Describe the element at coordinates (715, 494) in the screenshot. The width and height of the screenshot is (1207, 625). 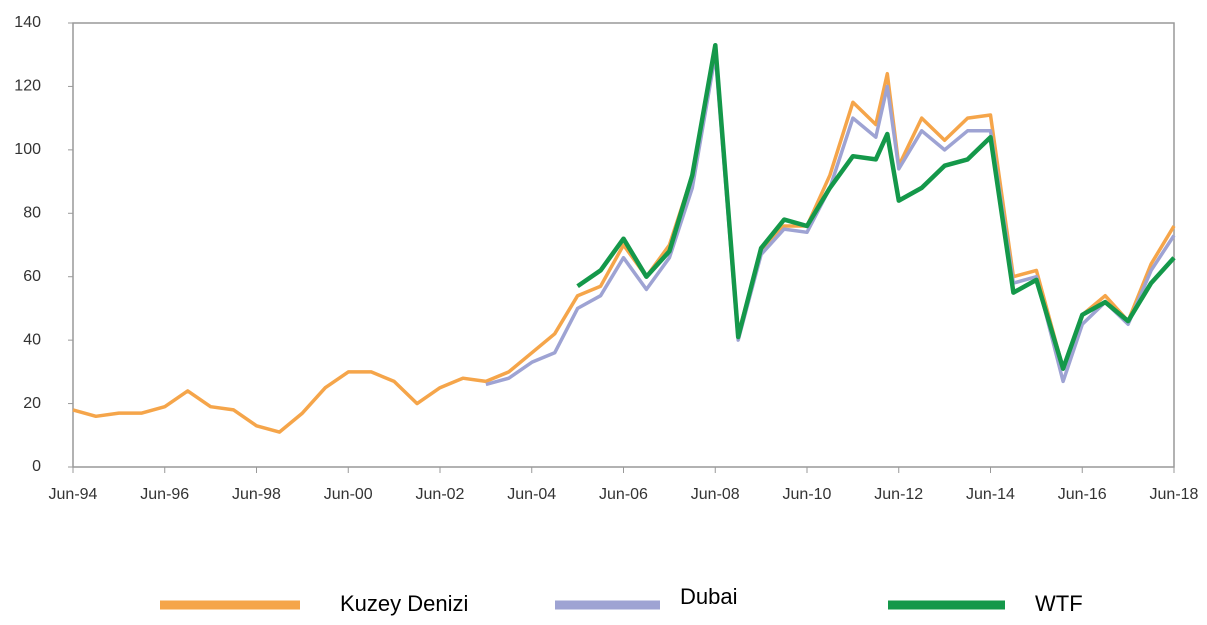
I see `x-tick-label: Jun-08` at that location.